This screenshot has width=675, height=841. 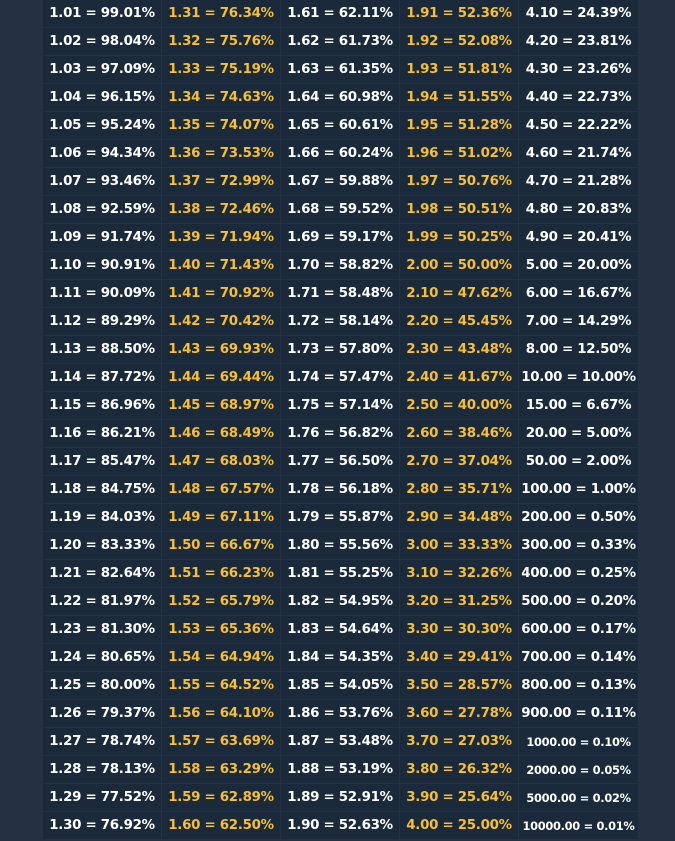 I want to click on odds-cell: 1.28 = 78.13%, so click(x=102, y=769).